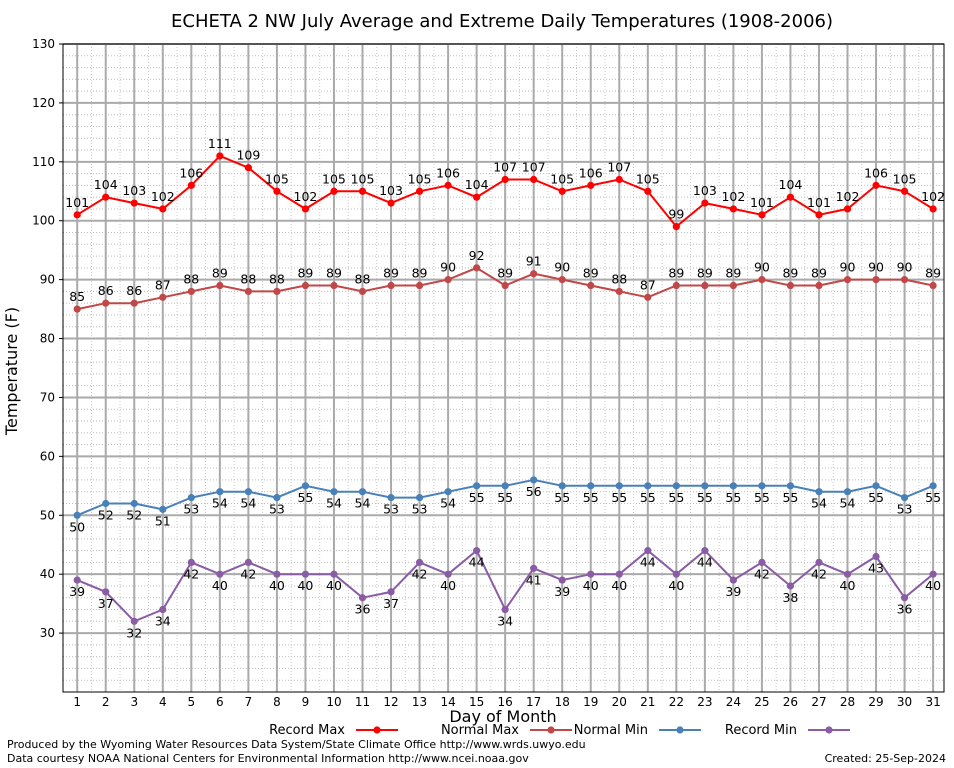 The width and height of the screenshot is (954, 768). I want to click on x-tick-label: 30, so click(904, 702).